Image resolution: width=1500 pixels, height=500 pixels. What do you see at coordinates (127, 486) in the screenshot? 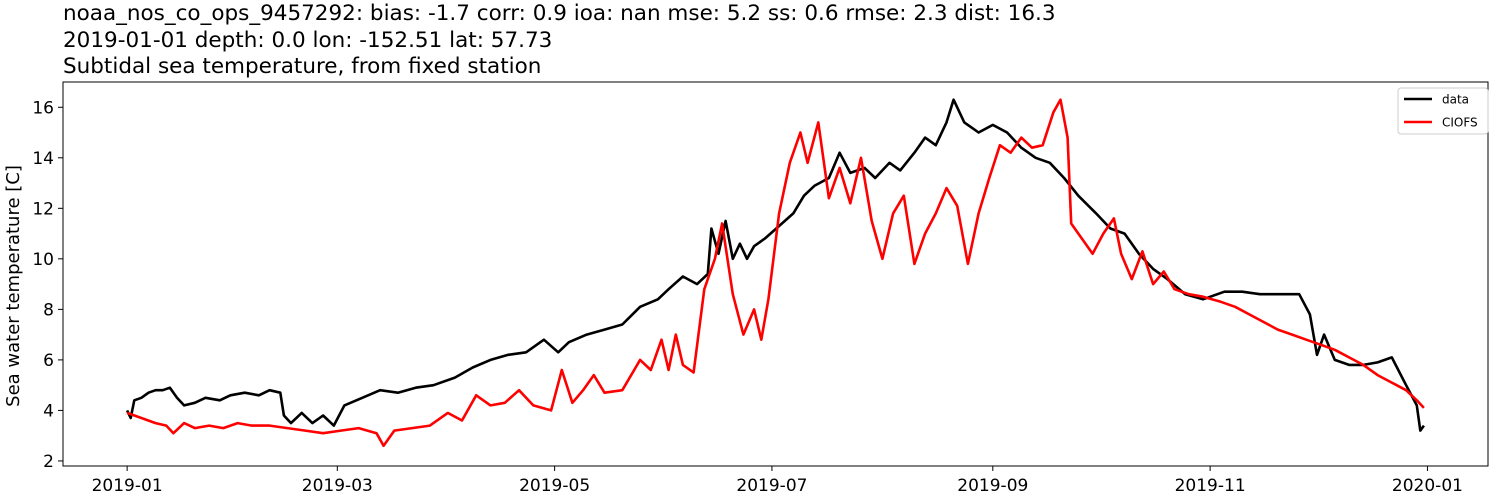
I see `x-tick-label: 2019-01` at bounding box center [127, 486].